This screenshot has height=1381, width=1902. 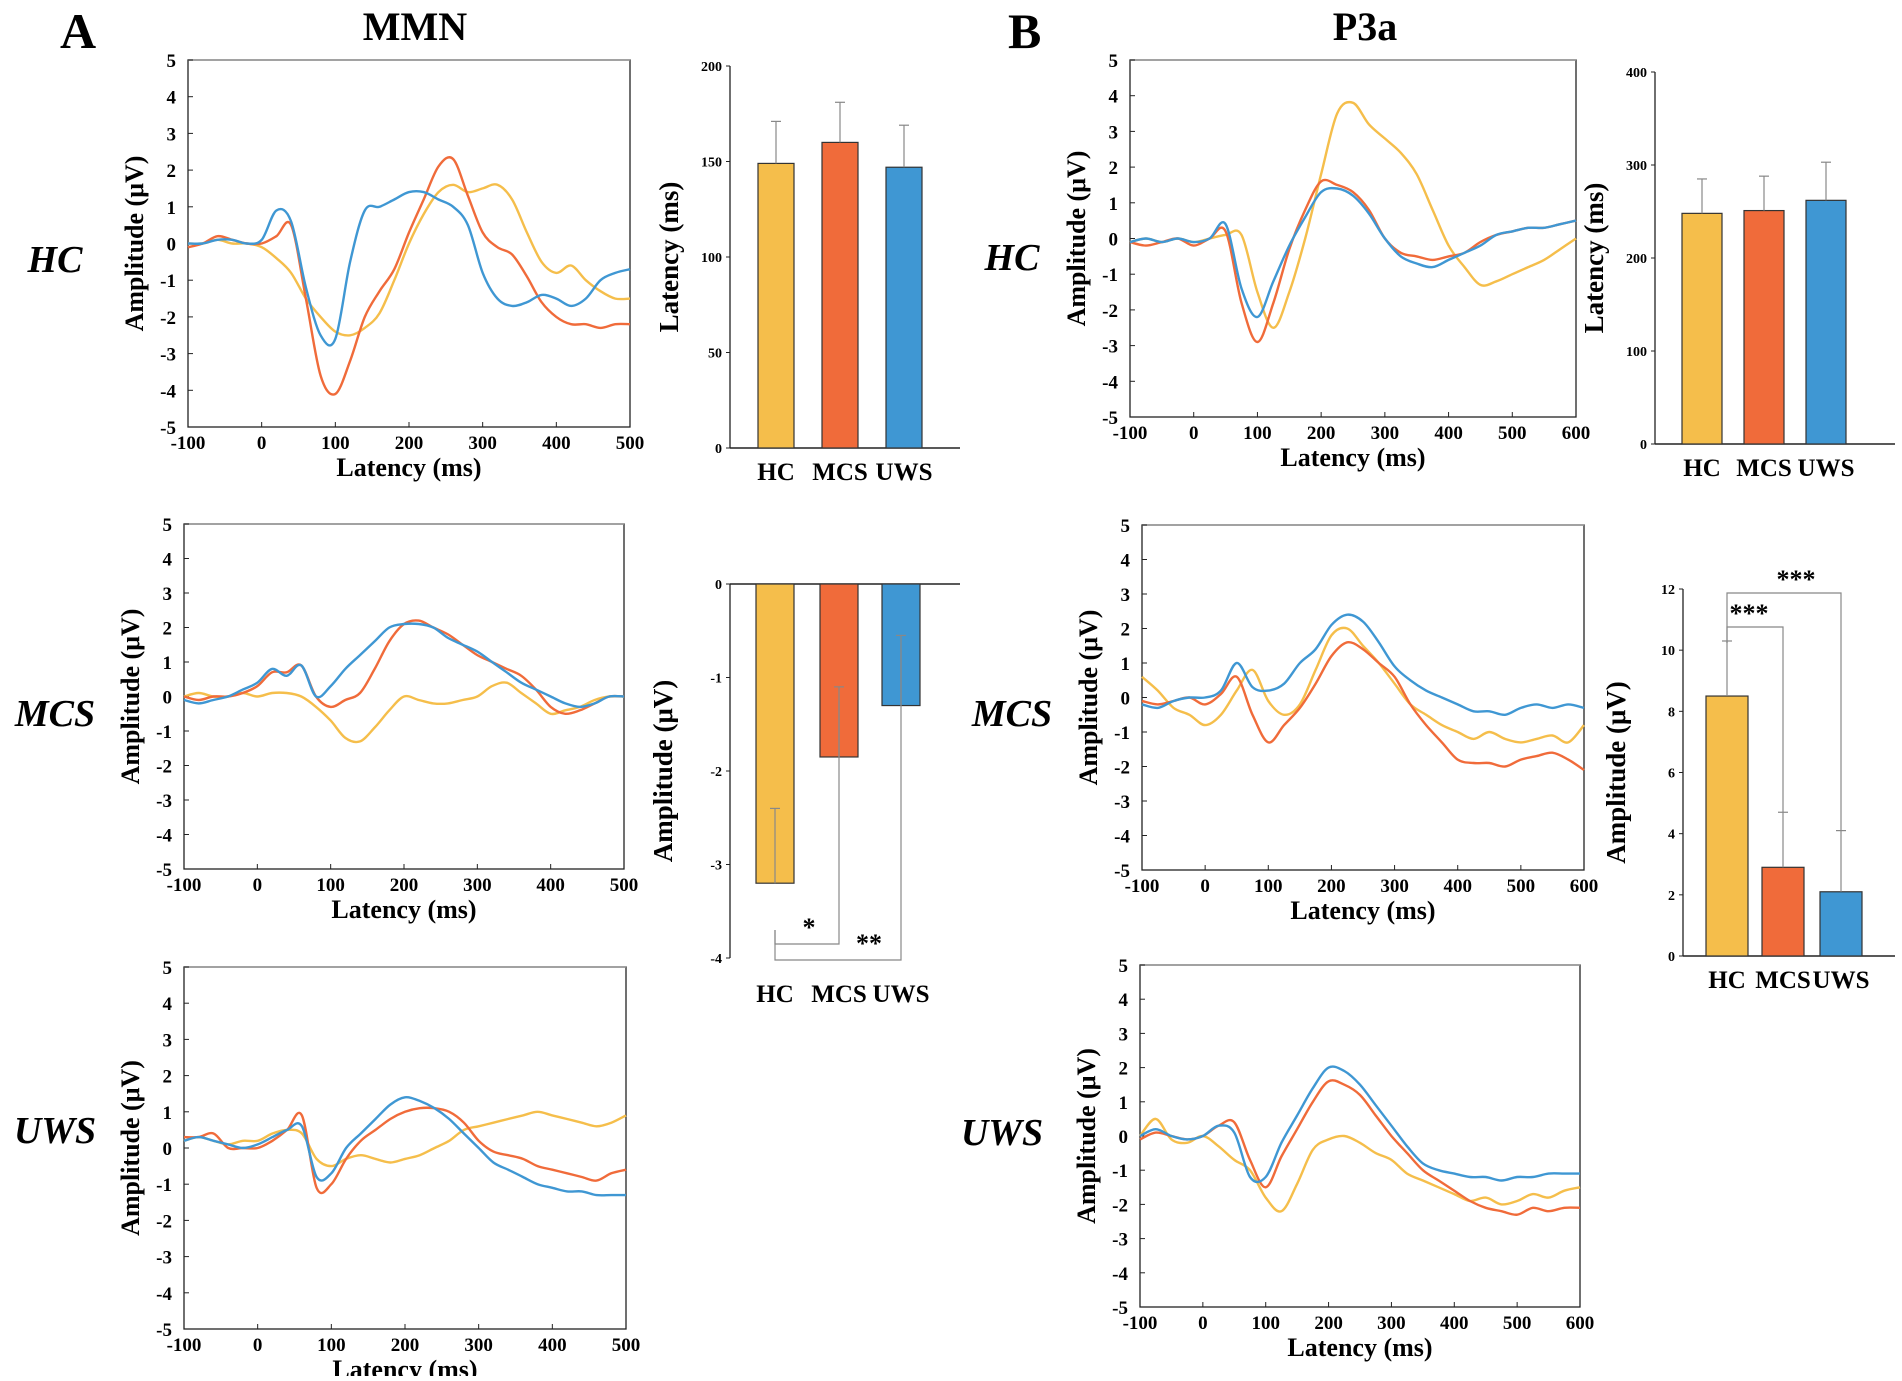 What do you see at coordinates (1126, 526) in the screenshot?
I see `y-tick-label: 5` at bounding box center [1126, 526].